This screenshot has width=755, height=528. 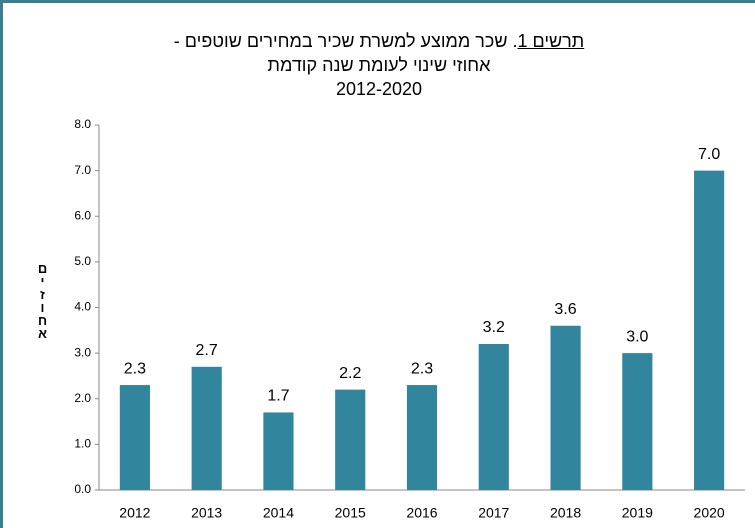 What do you see at coordinates (278, 396) in the screenshot?
I see `value-label: 1.7` at bounding box center [278, 396].